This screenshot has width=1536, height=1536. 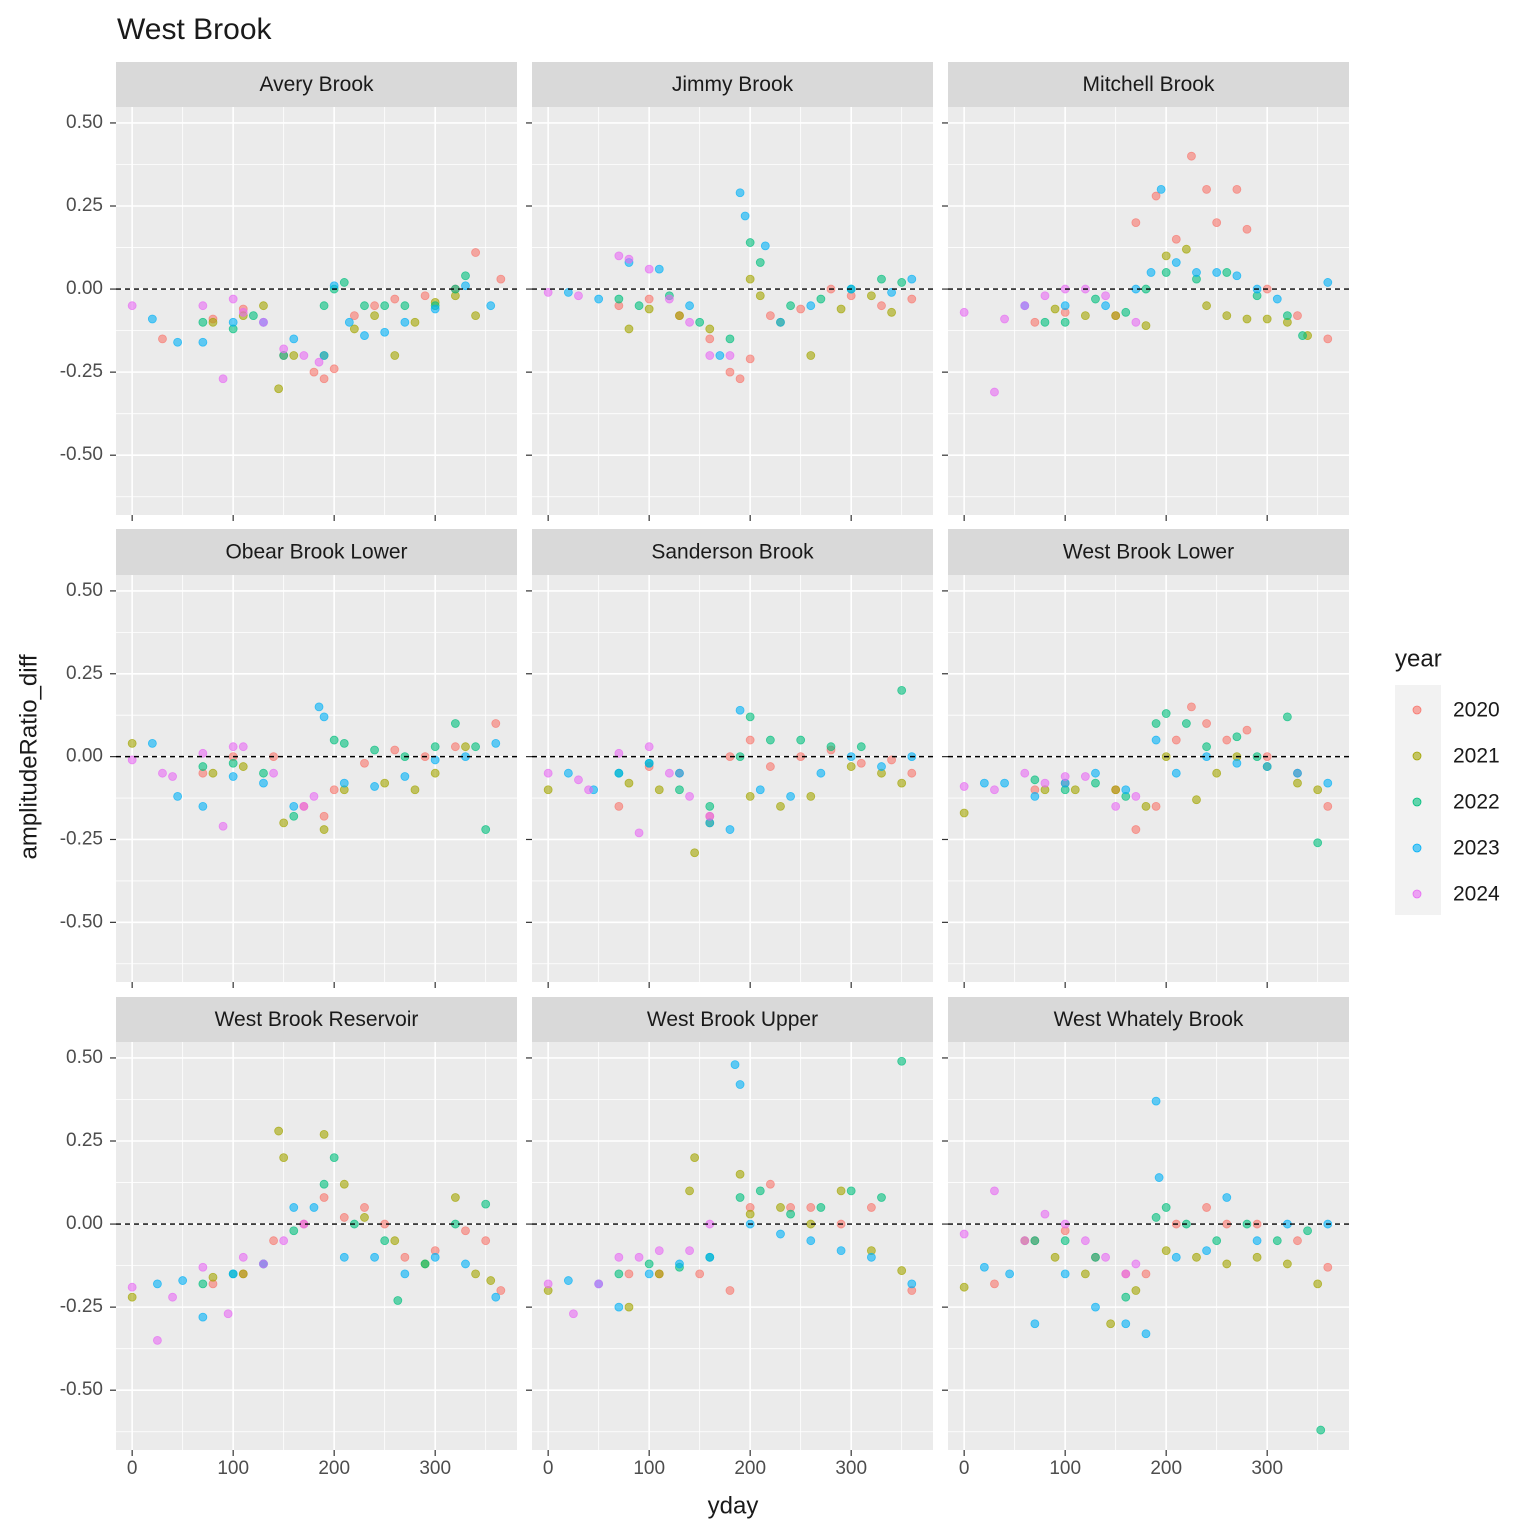 What do you see at coordinates (435, 1468) in the screenshot?
I see `x-tick-label: 300` at bounding box center [435, 1468].